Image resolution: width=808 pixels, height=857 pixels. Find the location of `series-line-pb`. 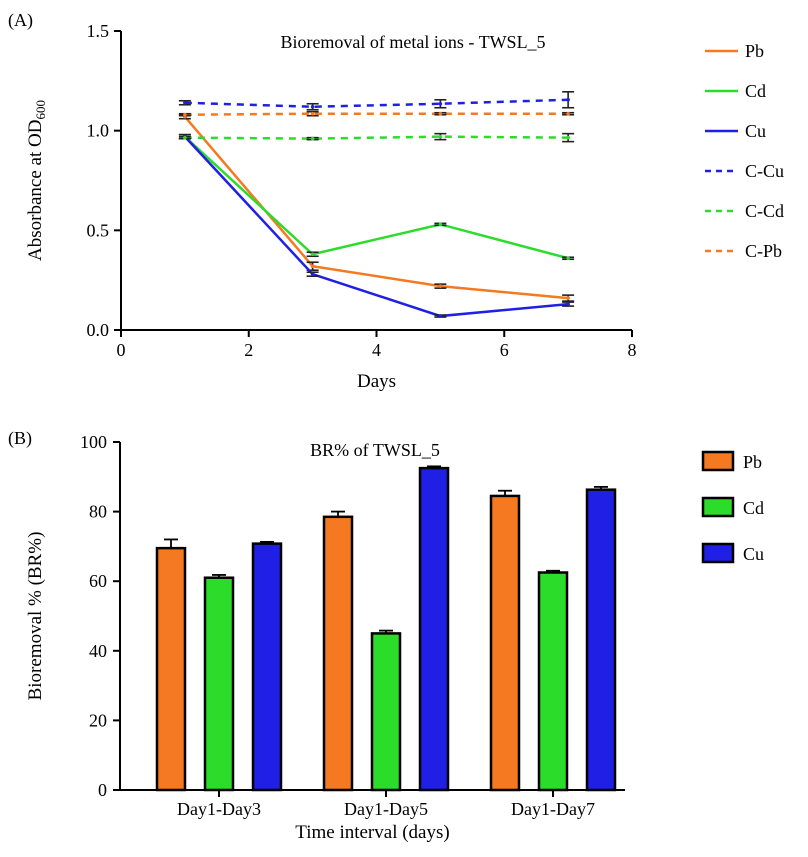

series-line-pb is located at coordinates (376, 207).